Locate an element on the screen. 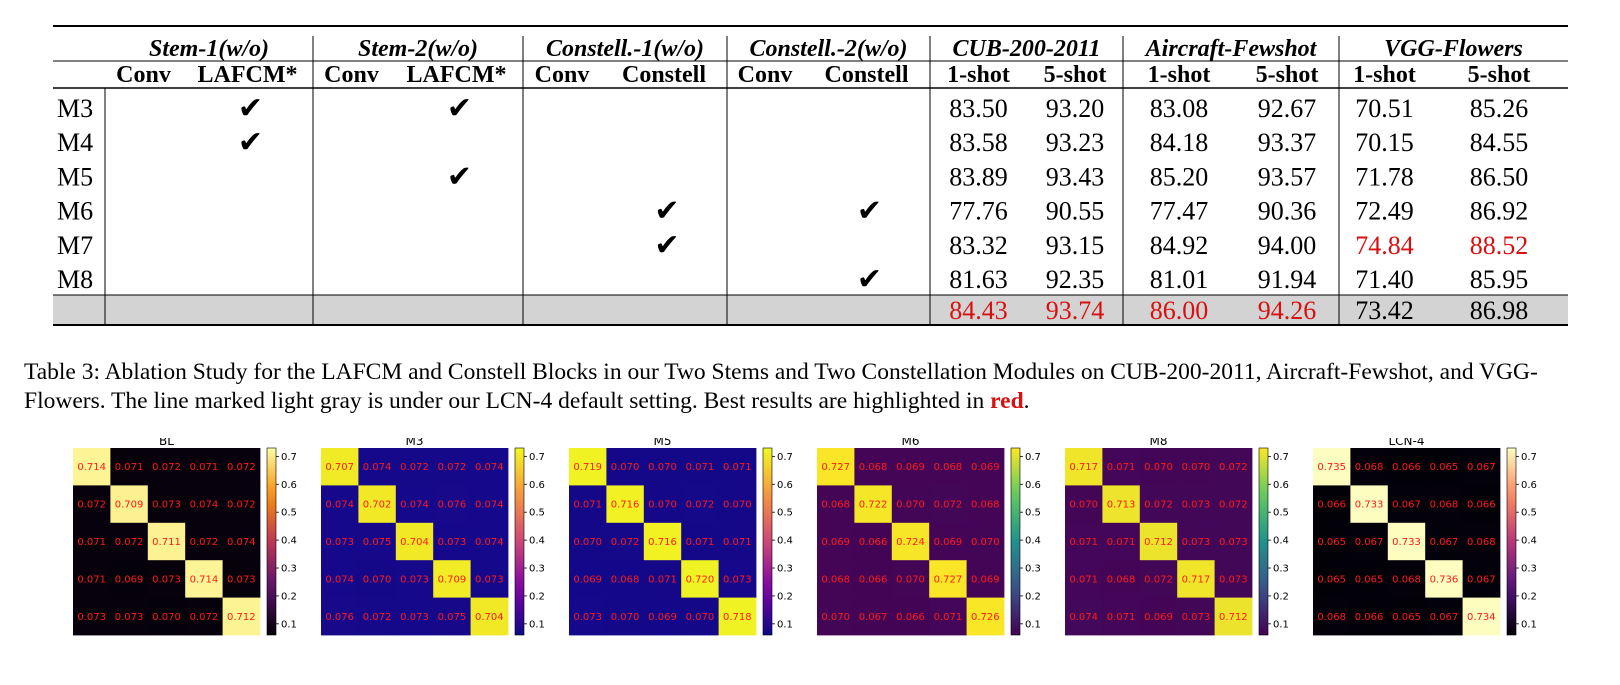  value-cell: 85.95 is located at coordinates (1499, 279).